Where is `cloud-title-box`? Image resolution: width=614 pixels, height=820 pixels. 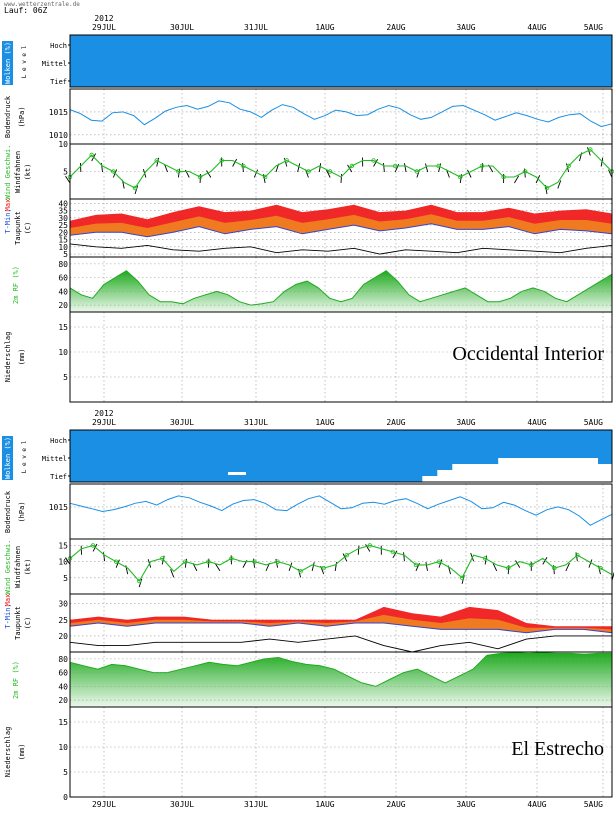 cloud-title-box is located at coordinates (7, 458).